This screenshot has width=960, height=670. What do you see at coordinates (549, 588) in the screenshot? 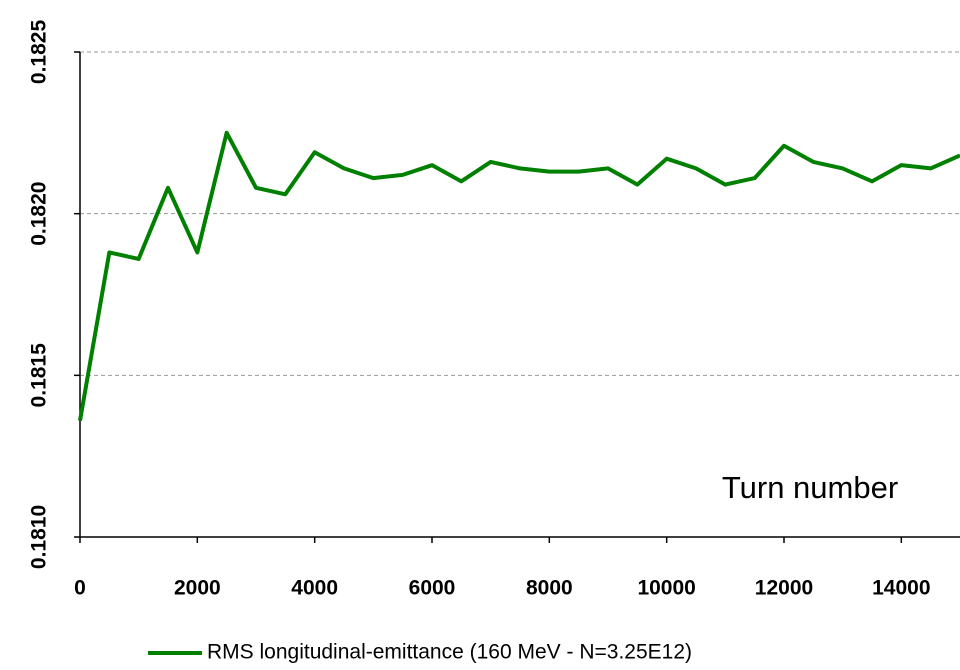
I see `x-tick-label: 8000` at bounding box center [549, 588].